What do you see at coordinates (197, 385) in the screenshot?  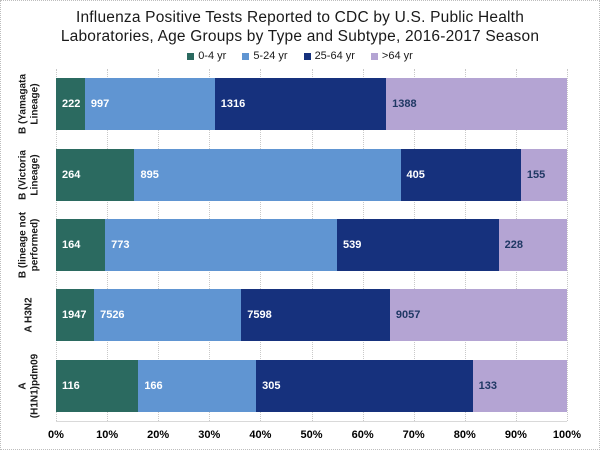 I see `bar-segment-5-24-yr: 166` at bounding box center [197, 385].